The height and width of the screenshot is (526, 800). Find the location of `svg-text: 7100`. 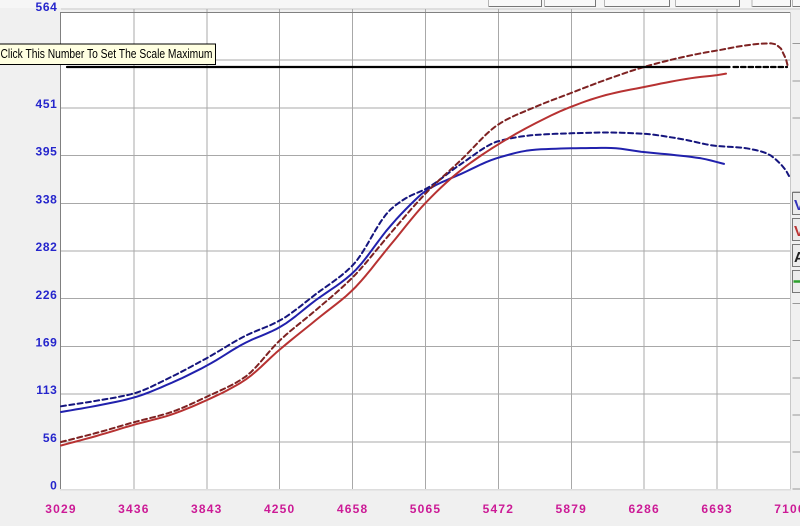

svg-text: 7100 is located at coordinates (787, 509).